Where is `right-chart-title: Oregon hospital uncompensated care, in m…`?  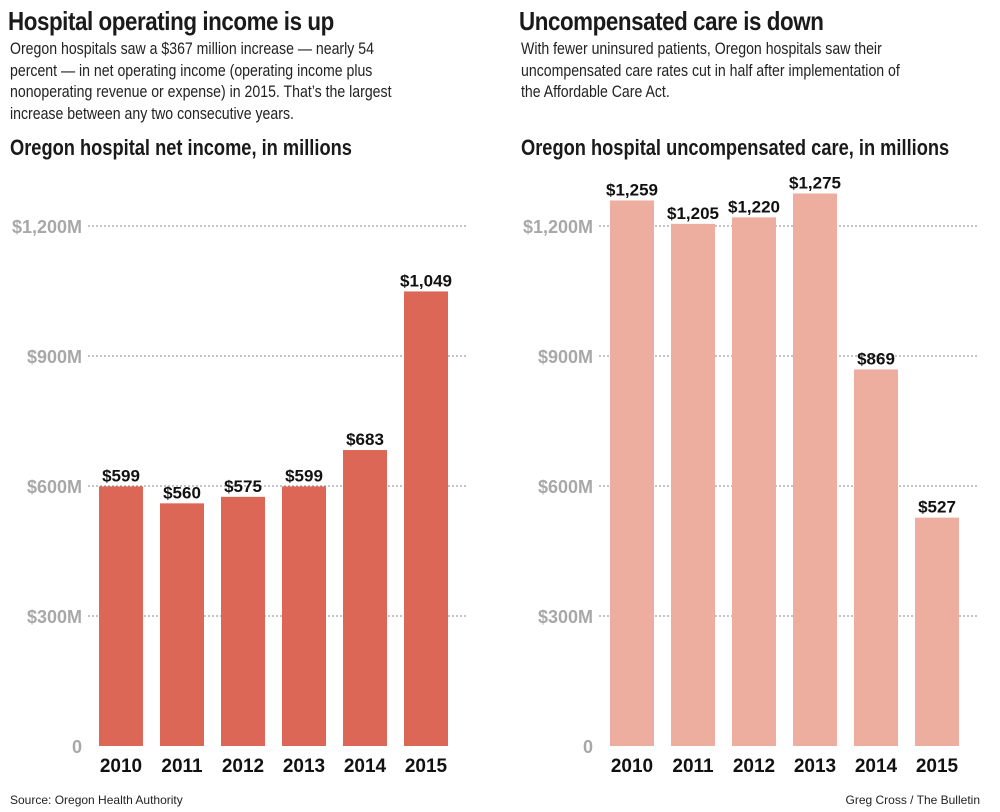
right-chart-title: Oregon hospital uncompensated care, in m… is located at coordinates (735, 147).